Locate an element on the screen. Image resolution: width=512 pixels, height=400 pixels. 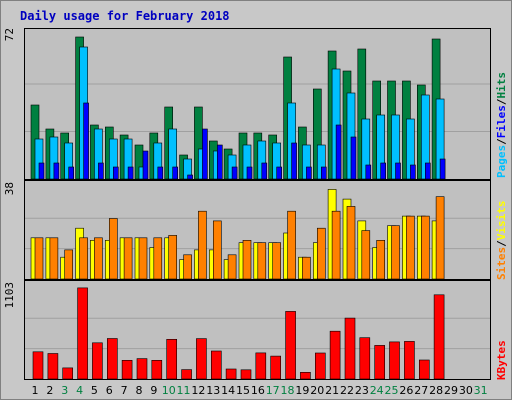
x-tick-label-24: 24 is located at coordinates (376, 390).